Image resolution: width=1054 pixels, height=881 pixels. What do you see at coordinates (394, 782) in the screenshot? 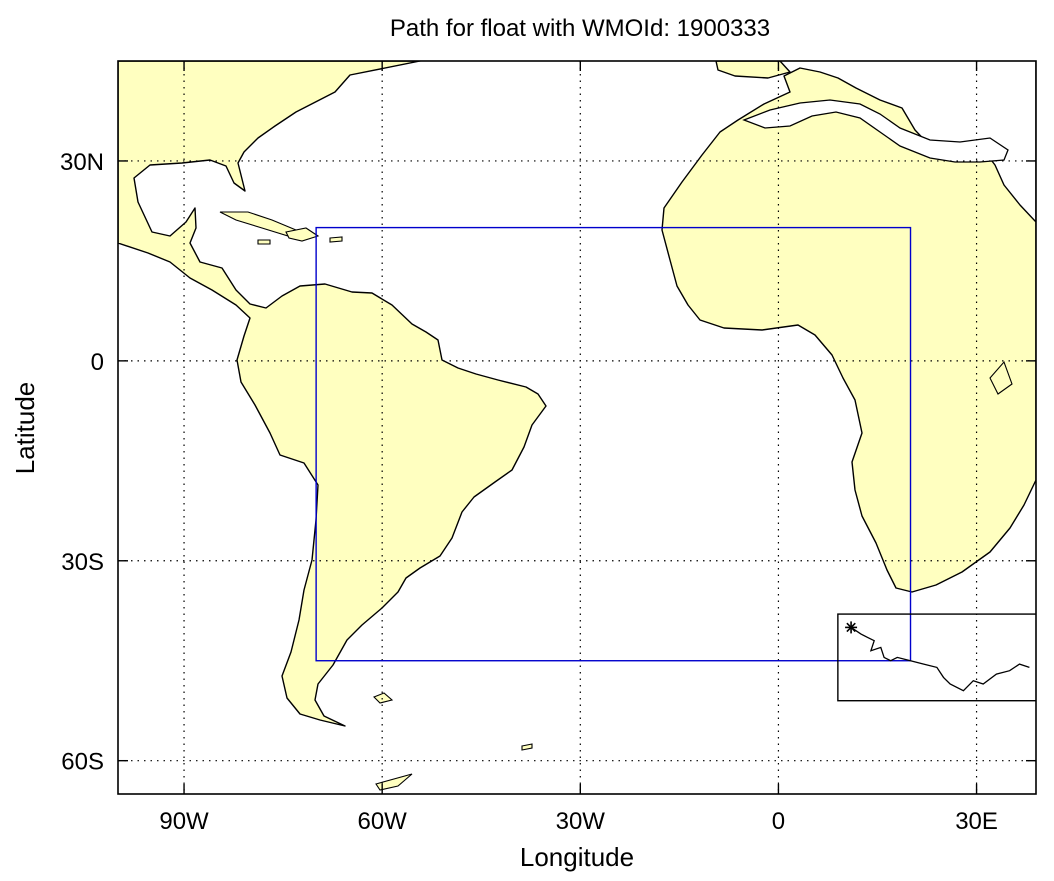
I see `antarctic-peninsula` at bounding box center [394, 782].